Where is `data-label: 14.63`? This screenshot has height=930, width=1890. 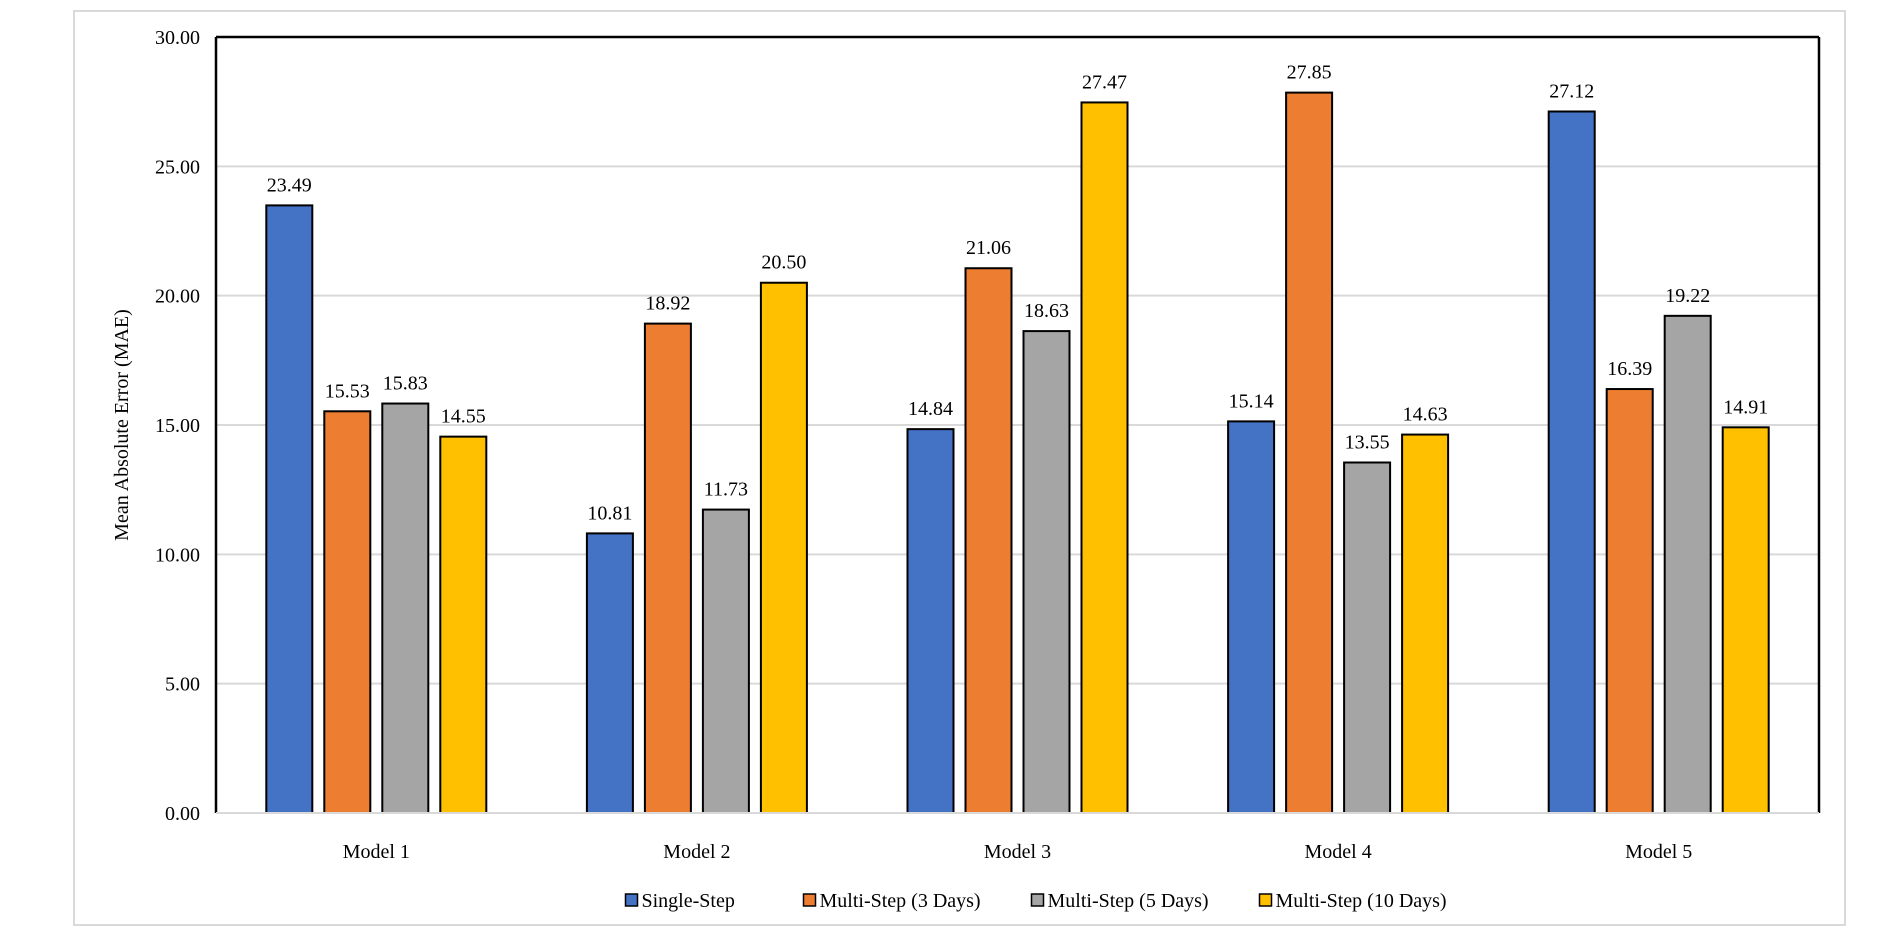 data-label: 14.63 is located at coordinates (1425, 415).